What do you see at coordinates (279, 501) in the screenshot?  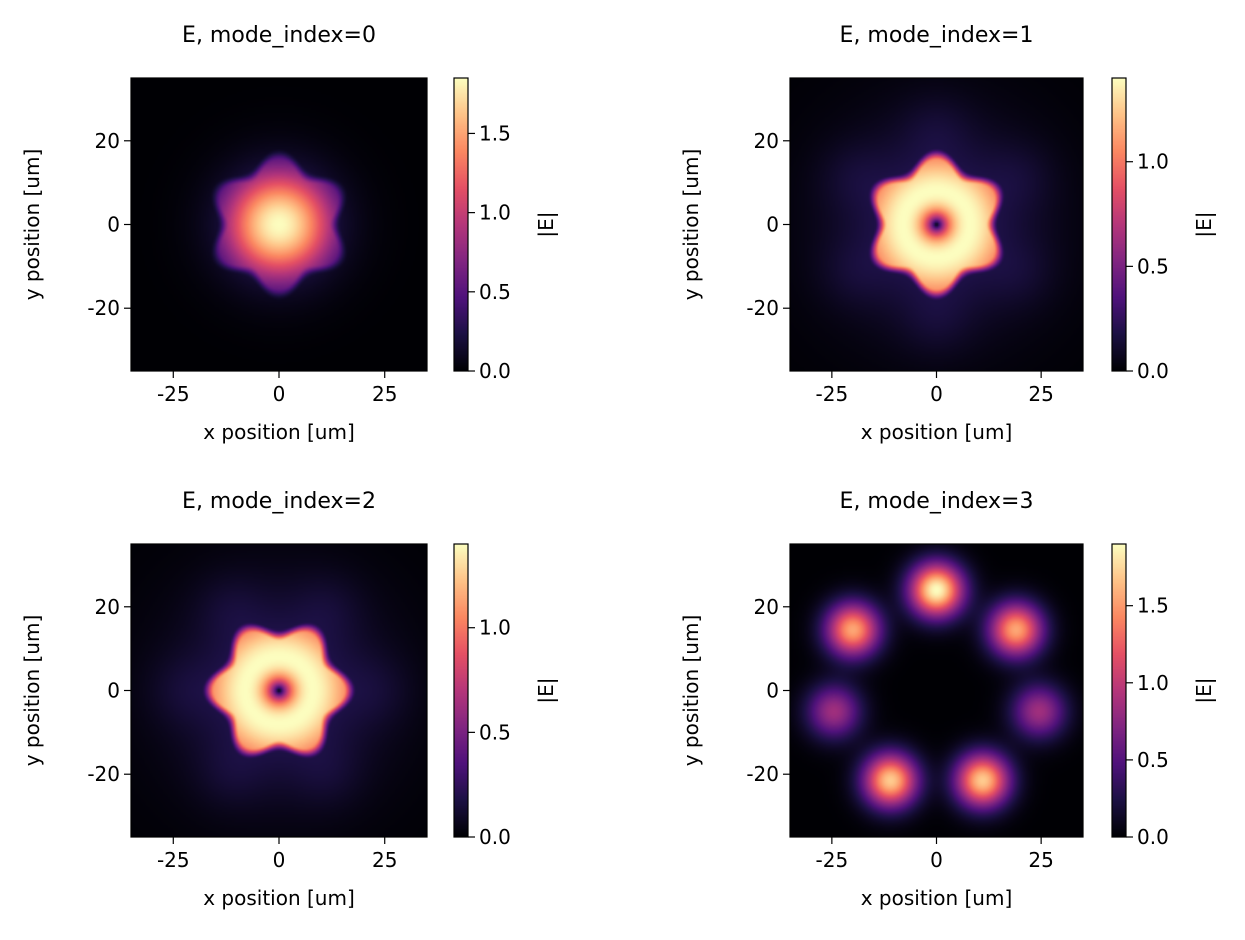 I see `panel-title: E, mode_index=2` at bounding box center [279, 501].